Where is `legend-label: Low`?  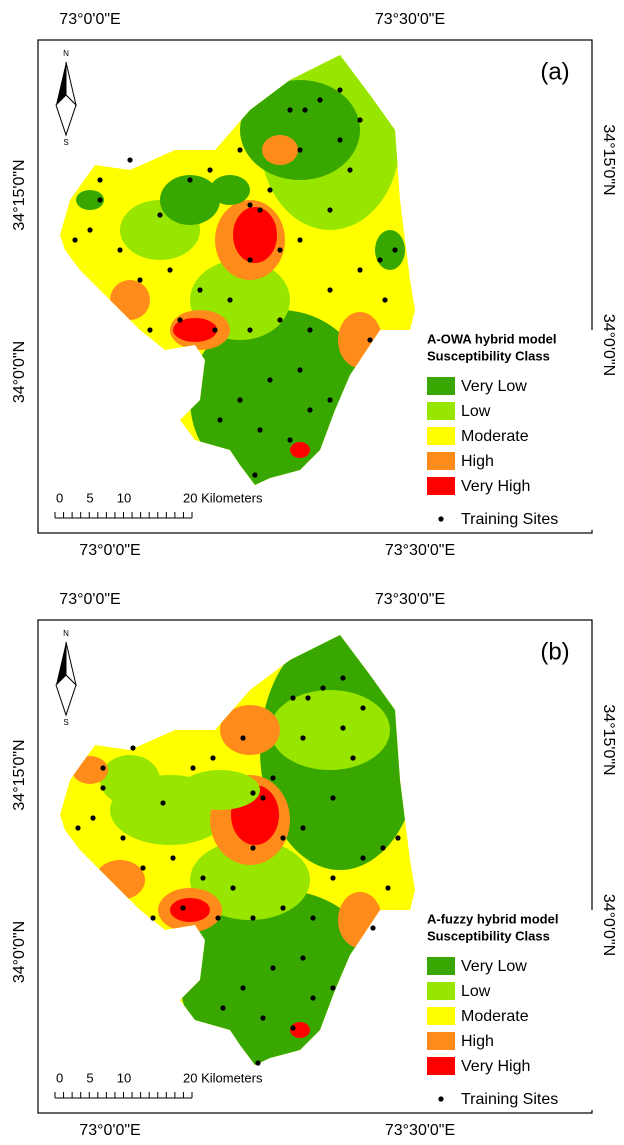 legend-label: Low is located at coordinates (476, 991).